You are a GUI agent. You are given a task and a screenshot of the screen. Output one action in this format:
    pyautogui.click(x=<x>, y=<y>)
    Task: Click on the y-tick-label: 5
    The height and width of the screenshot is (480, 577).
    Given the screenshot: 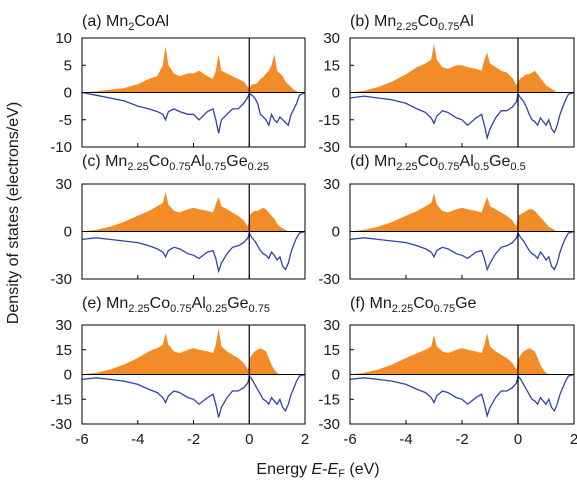 What is the action you would take?
    pyautogui.click(x=68, y=65)
    